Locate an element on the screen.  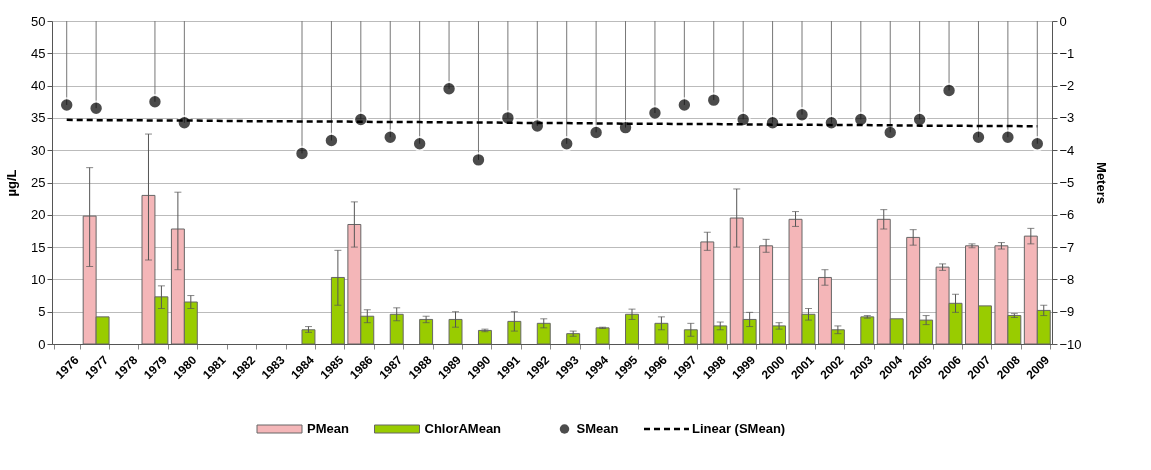
y-tick-label: 15 is located at coordinates (38, 247).